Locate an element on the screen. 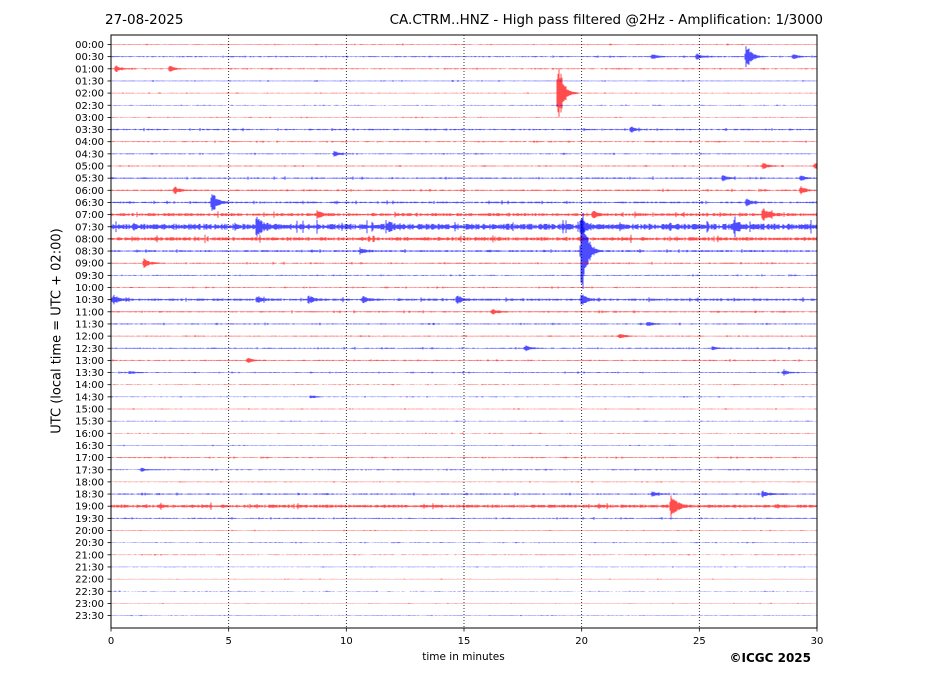 The image size is (927, 696). x-tick-label: 25 is located at coordinates (699, 641).